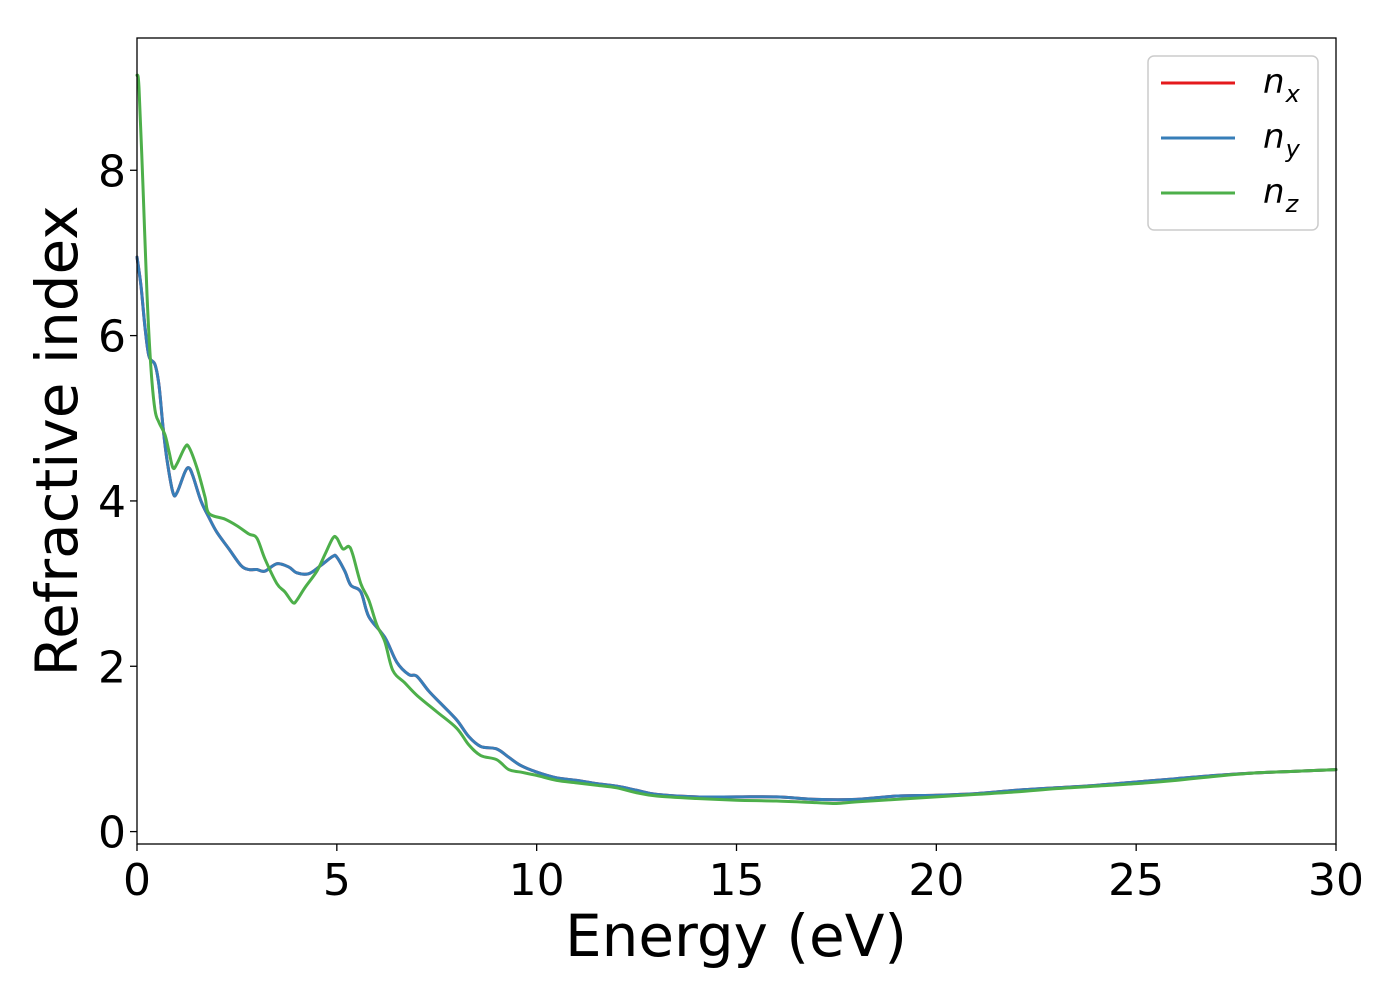 This screenshot has height=1000, width=1400. What do you see at coordinates (337, 880) in the screenshot?
I see `x-tick-label: 5` at bounding box center [337, 880].